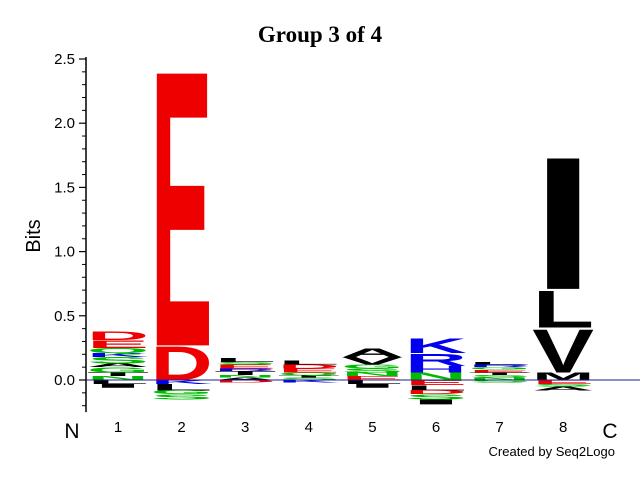 Image resolution: width=640 pixels, height=480 pixels. I want to click on logo-letter-m-pos8: M, so click(563, 377).